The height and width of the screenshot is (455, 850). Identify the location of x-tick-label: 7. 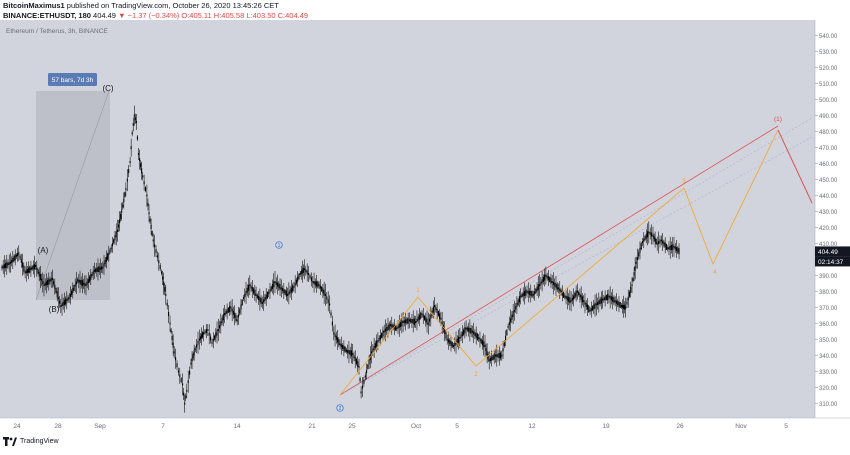
(163, 426).